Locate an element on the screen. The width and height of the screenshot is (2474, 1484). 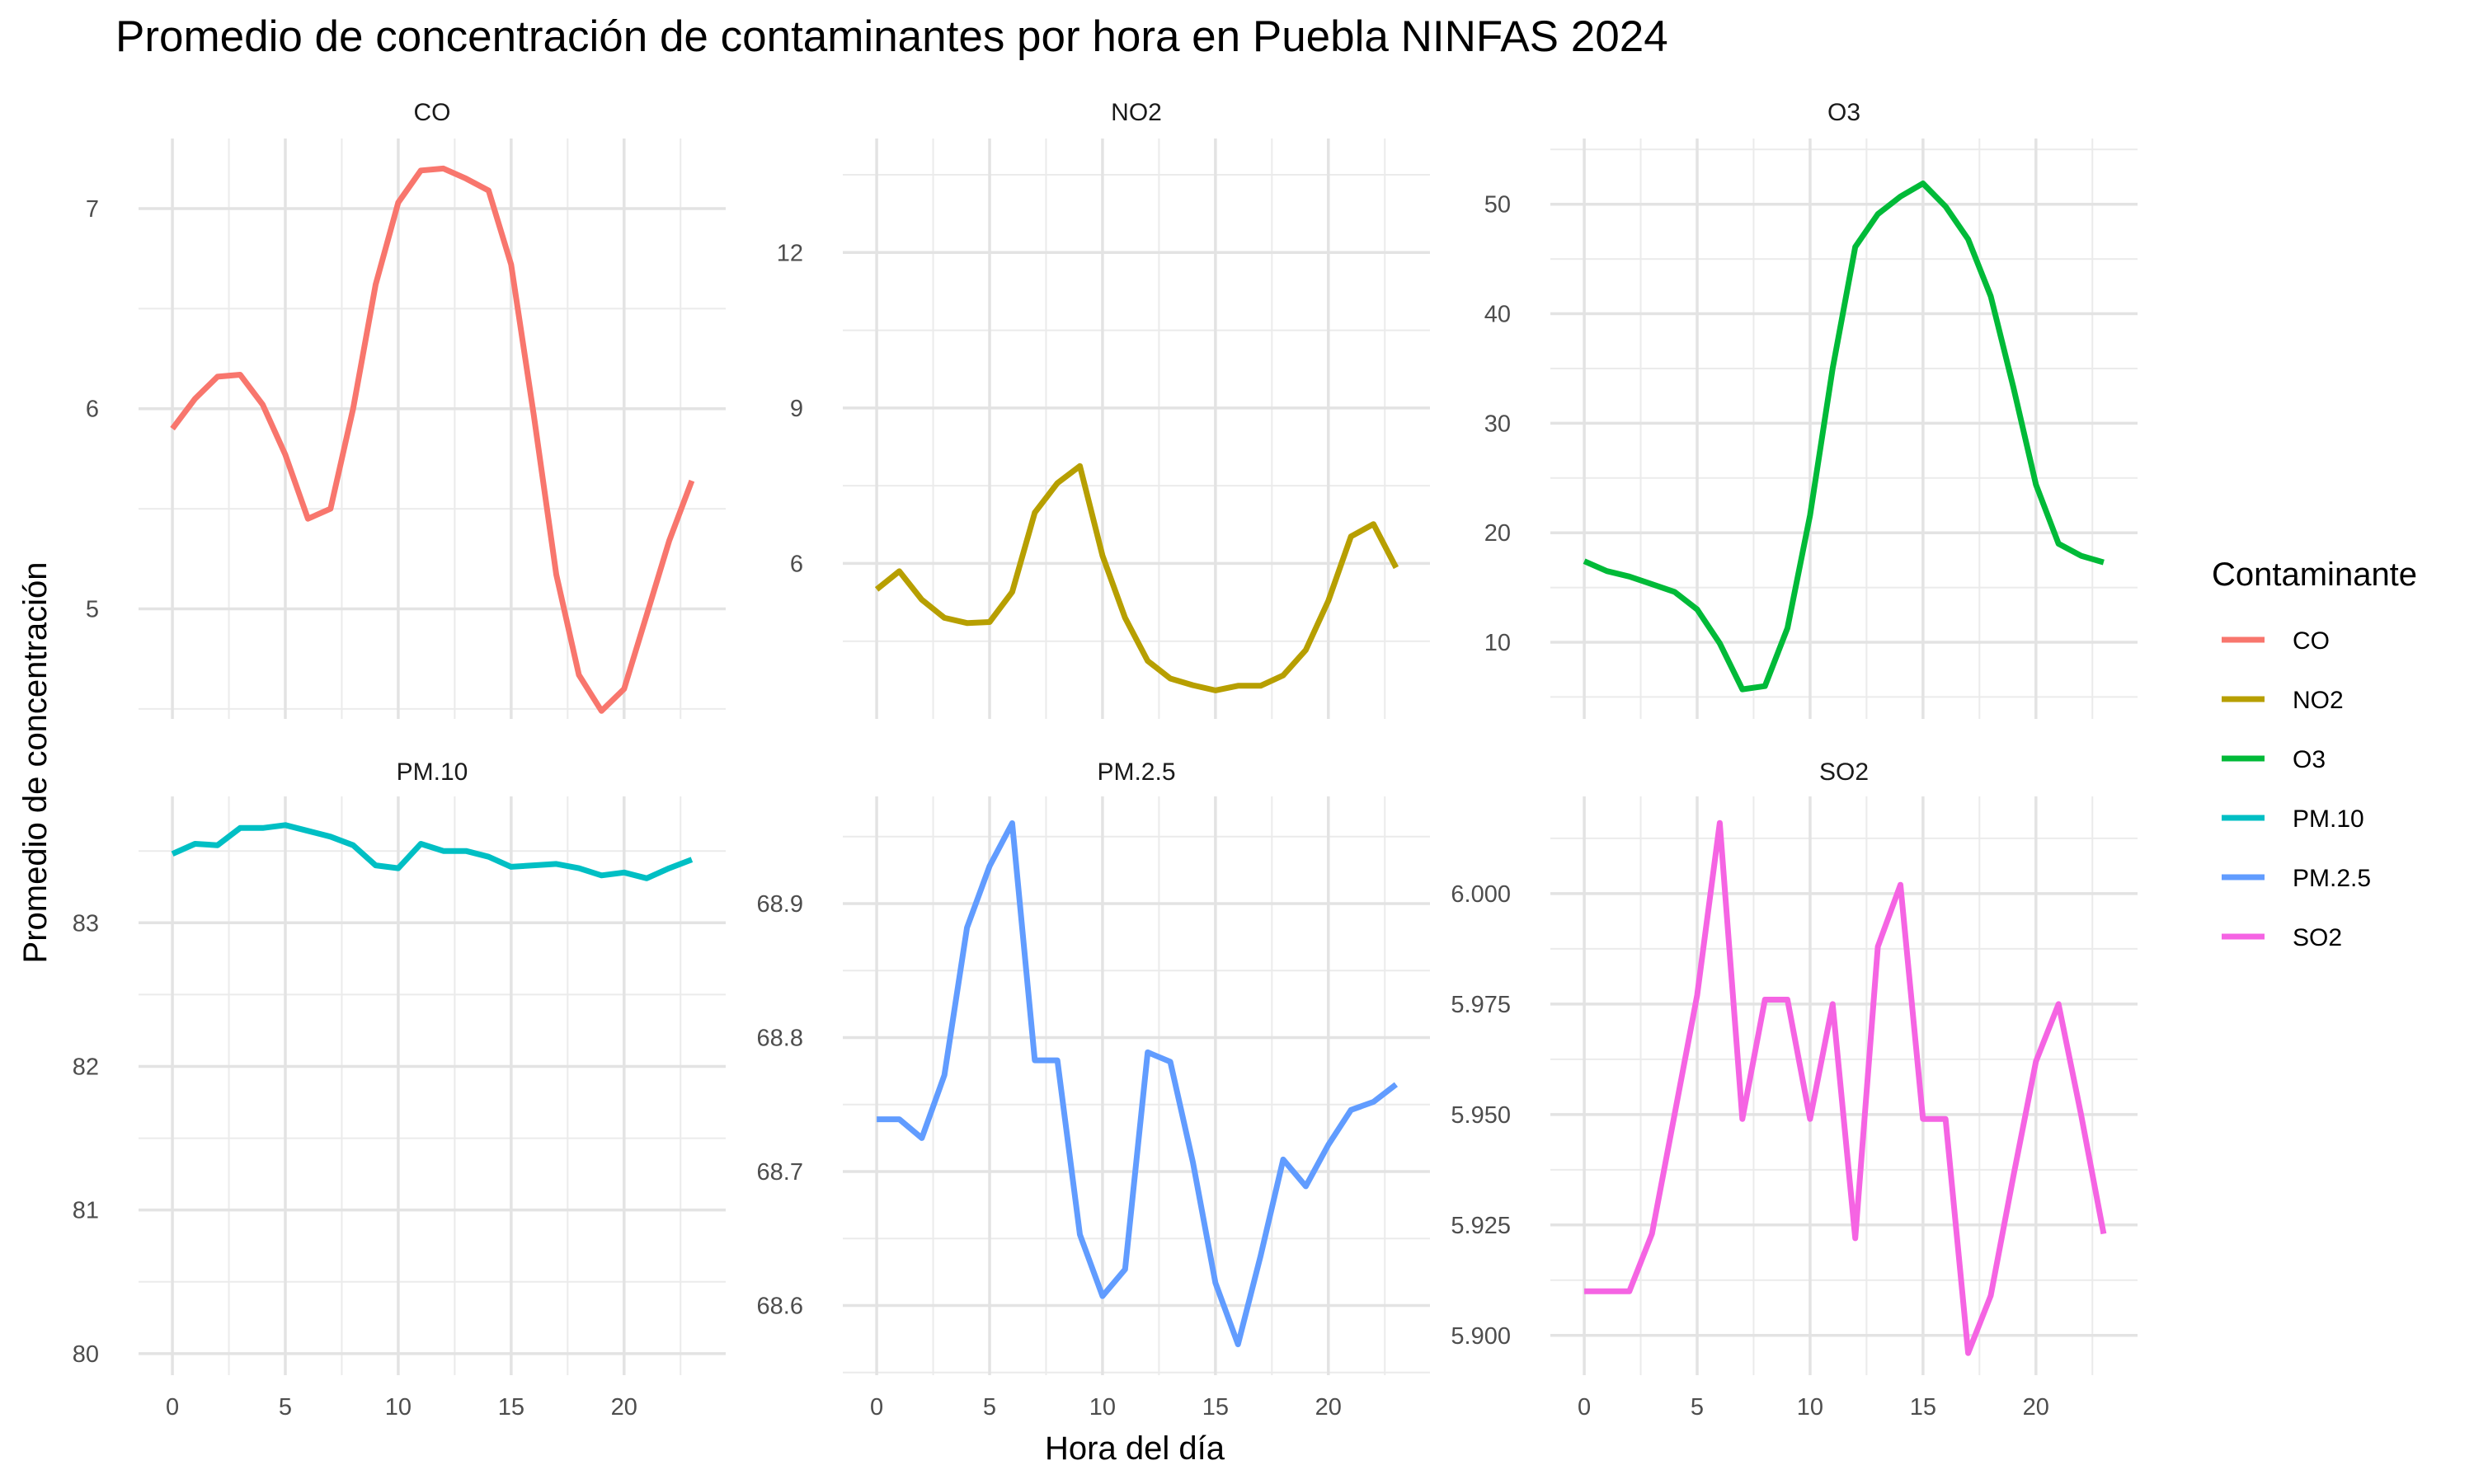
y-tick-label: 40 is located at coordinates (1497, 315).